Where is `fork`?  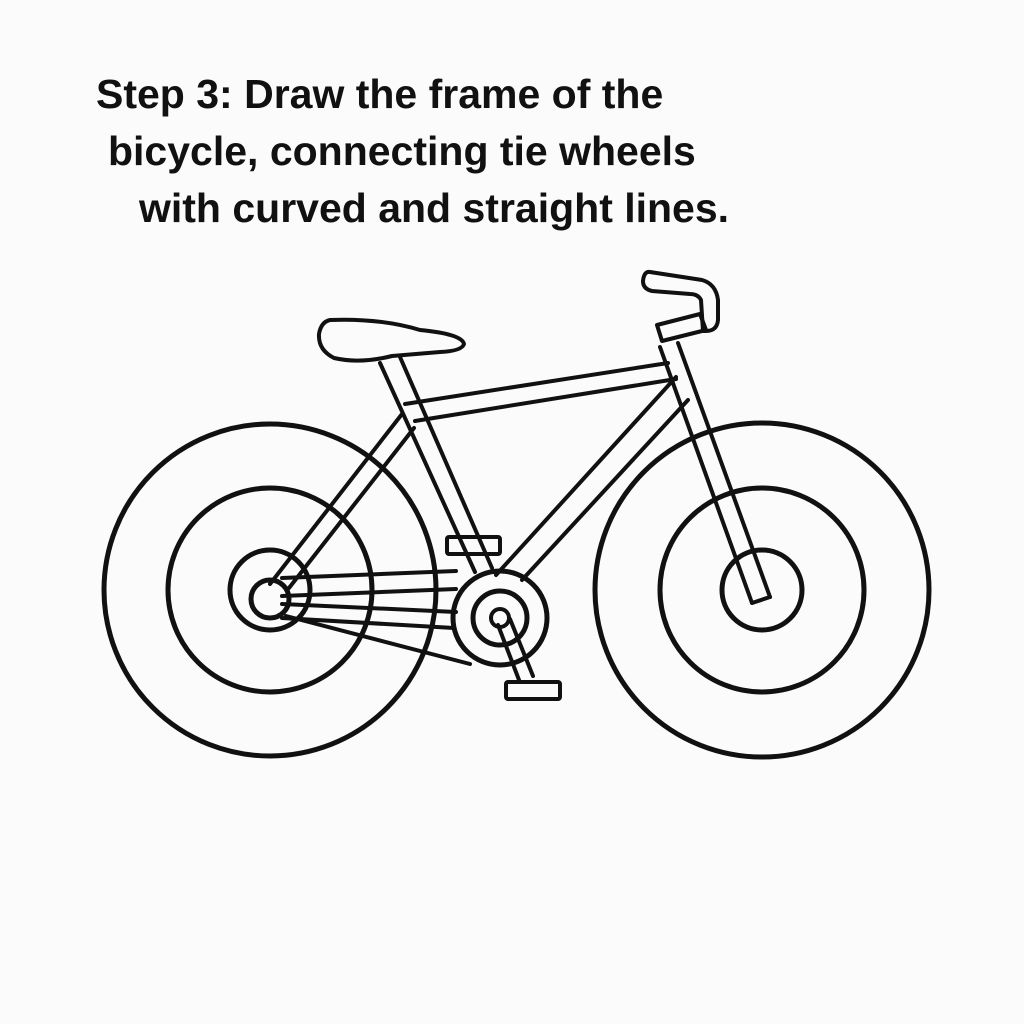
fork is located at coordinates (715, 473).